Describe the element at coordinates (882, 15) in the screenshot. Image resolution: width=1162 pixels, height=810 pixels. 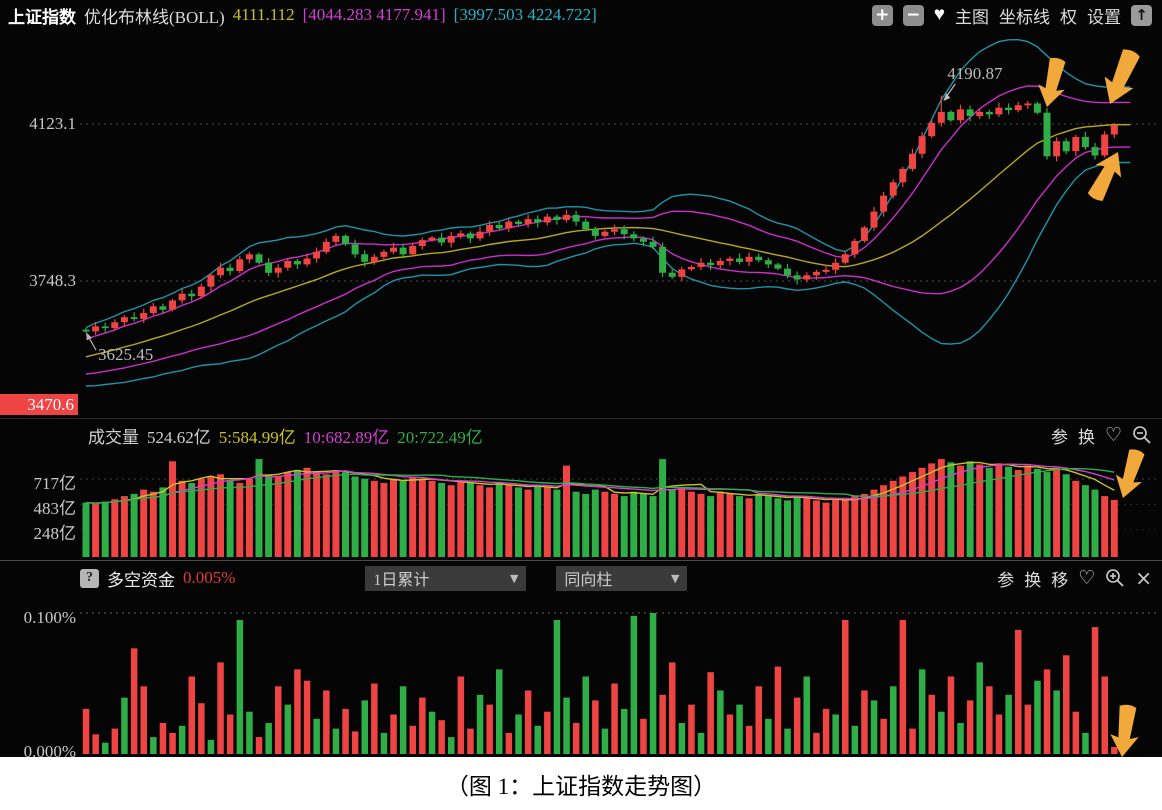
I see `zoom-in-button: +` at that location.